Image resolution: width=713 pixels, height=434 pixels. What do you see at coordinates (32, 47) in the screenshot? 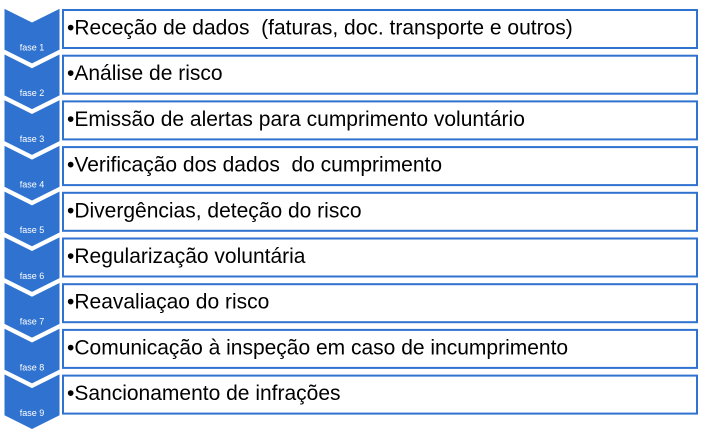
I see `phase-label: fase 1` at bounding box center [32, 47].